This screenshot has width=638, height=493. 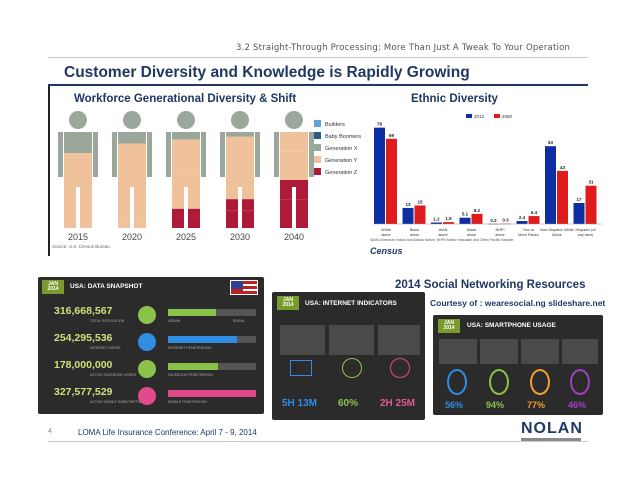 I want to click on snapshot-bar-label-2: RURAL, so click(x=239, y=321).